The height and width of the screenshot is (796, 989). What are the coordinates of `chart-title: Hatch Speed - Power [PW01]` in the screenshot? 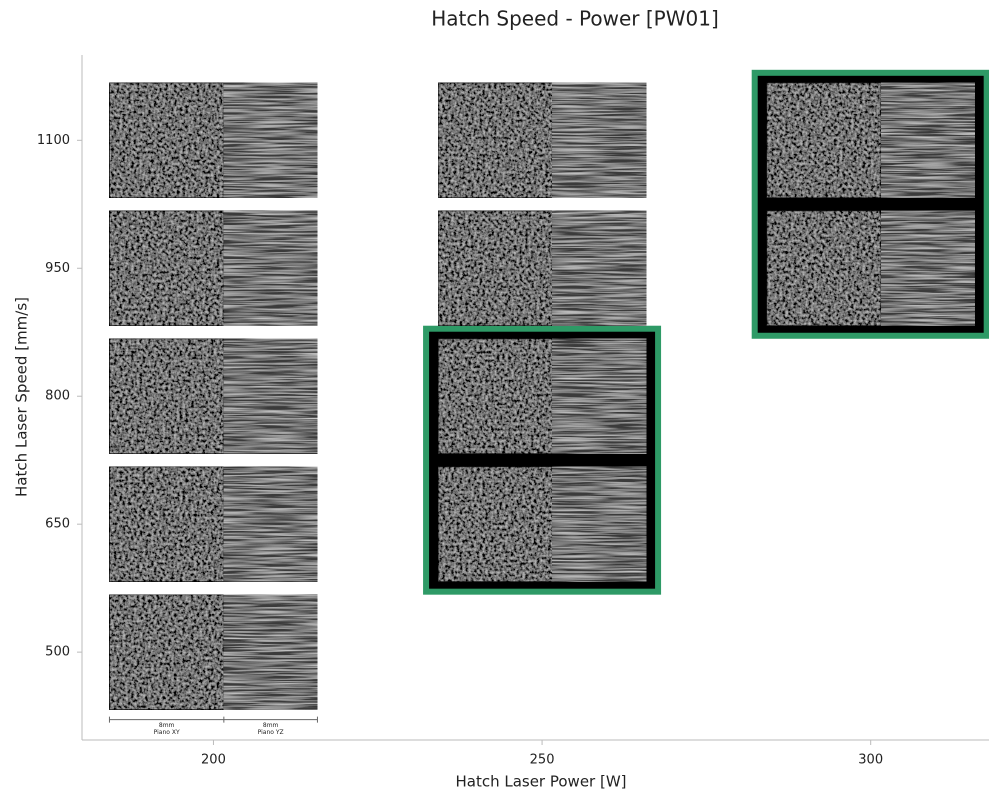 It's located at (575, 19).